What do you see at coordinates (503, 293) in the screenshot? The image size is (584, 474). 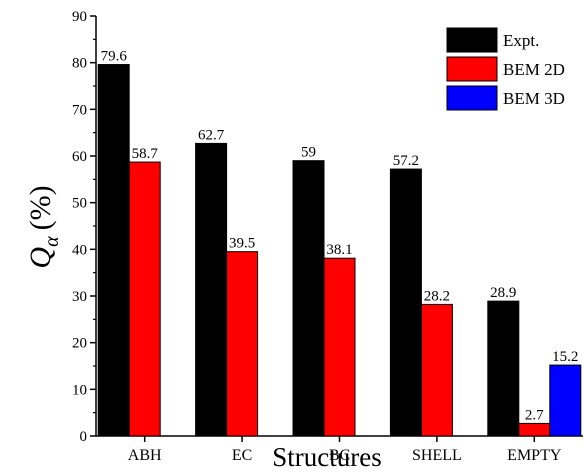 I see `bar-value-label: 28.9` at bounding box center [503, 293].